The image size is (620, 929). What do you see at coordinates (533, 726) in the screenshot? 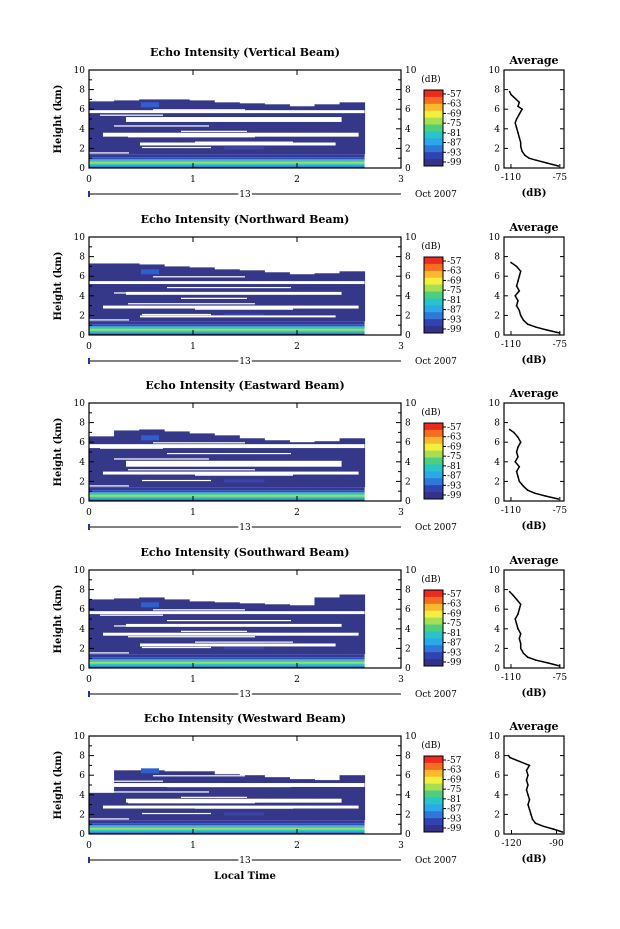
I see `average-title: Average` at bounding box center [533, 726].